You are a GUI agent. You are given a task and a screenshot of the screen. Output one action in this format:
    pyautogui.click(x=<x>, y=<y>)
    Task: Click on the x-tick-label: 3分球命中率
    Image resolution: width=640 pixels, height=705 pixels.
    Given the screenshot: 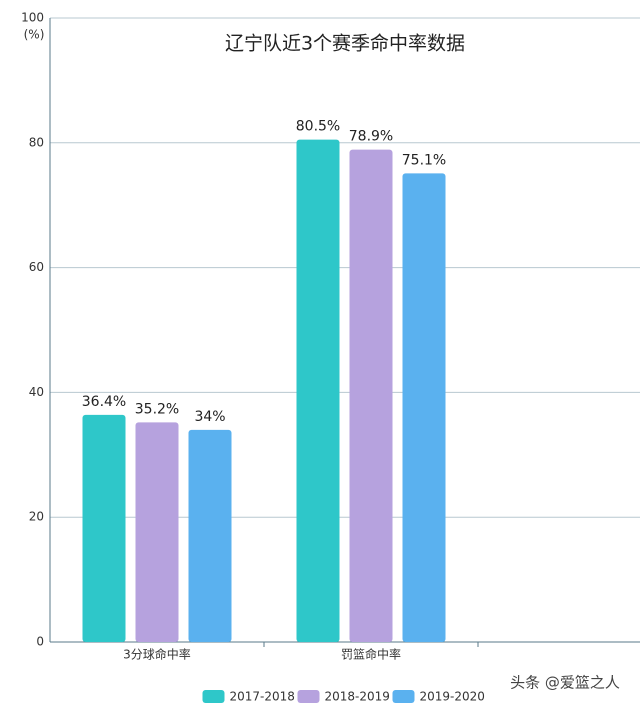 What is the action you would take?
    pyautogui.click(x=157, y=654)
    